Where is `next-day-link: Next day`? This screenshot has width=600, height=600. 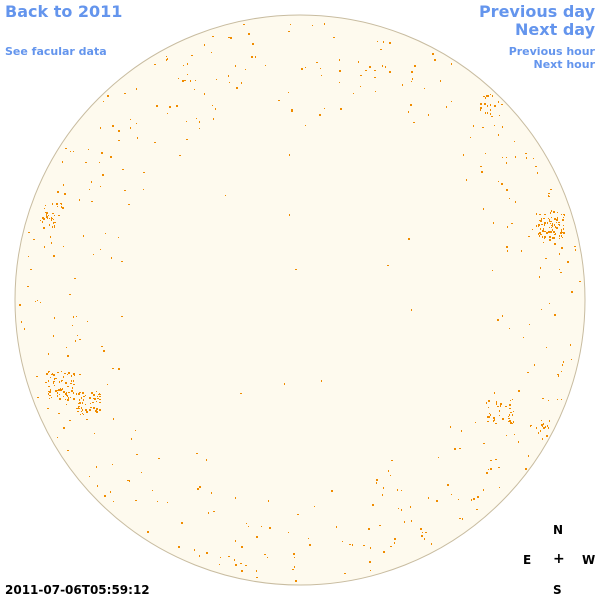
next-day-link: Next day is located at coordinates (555, 29).